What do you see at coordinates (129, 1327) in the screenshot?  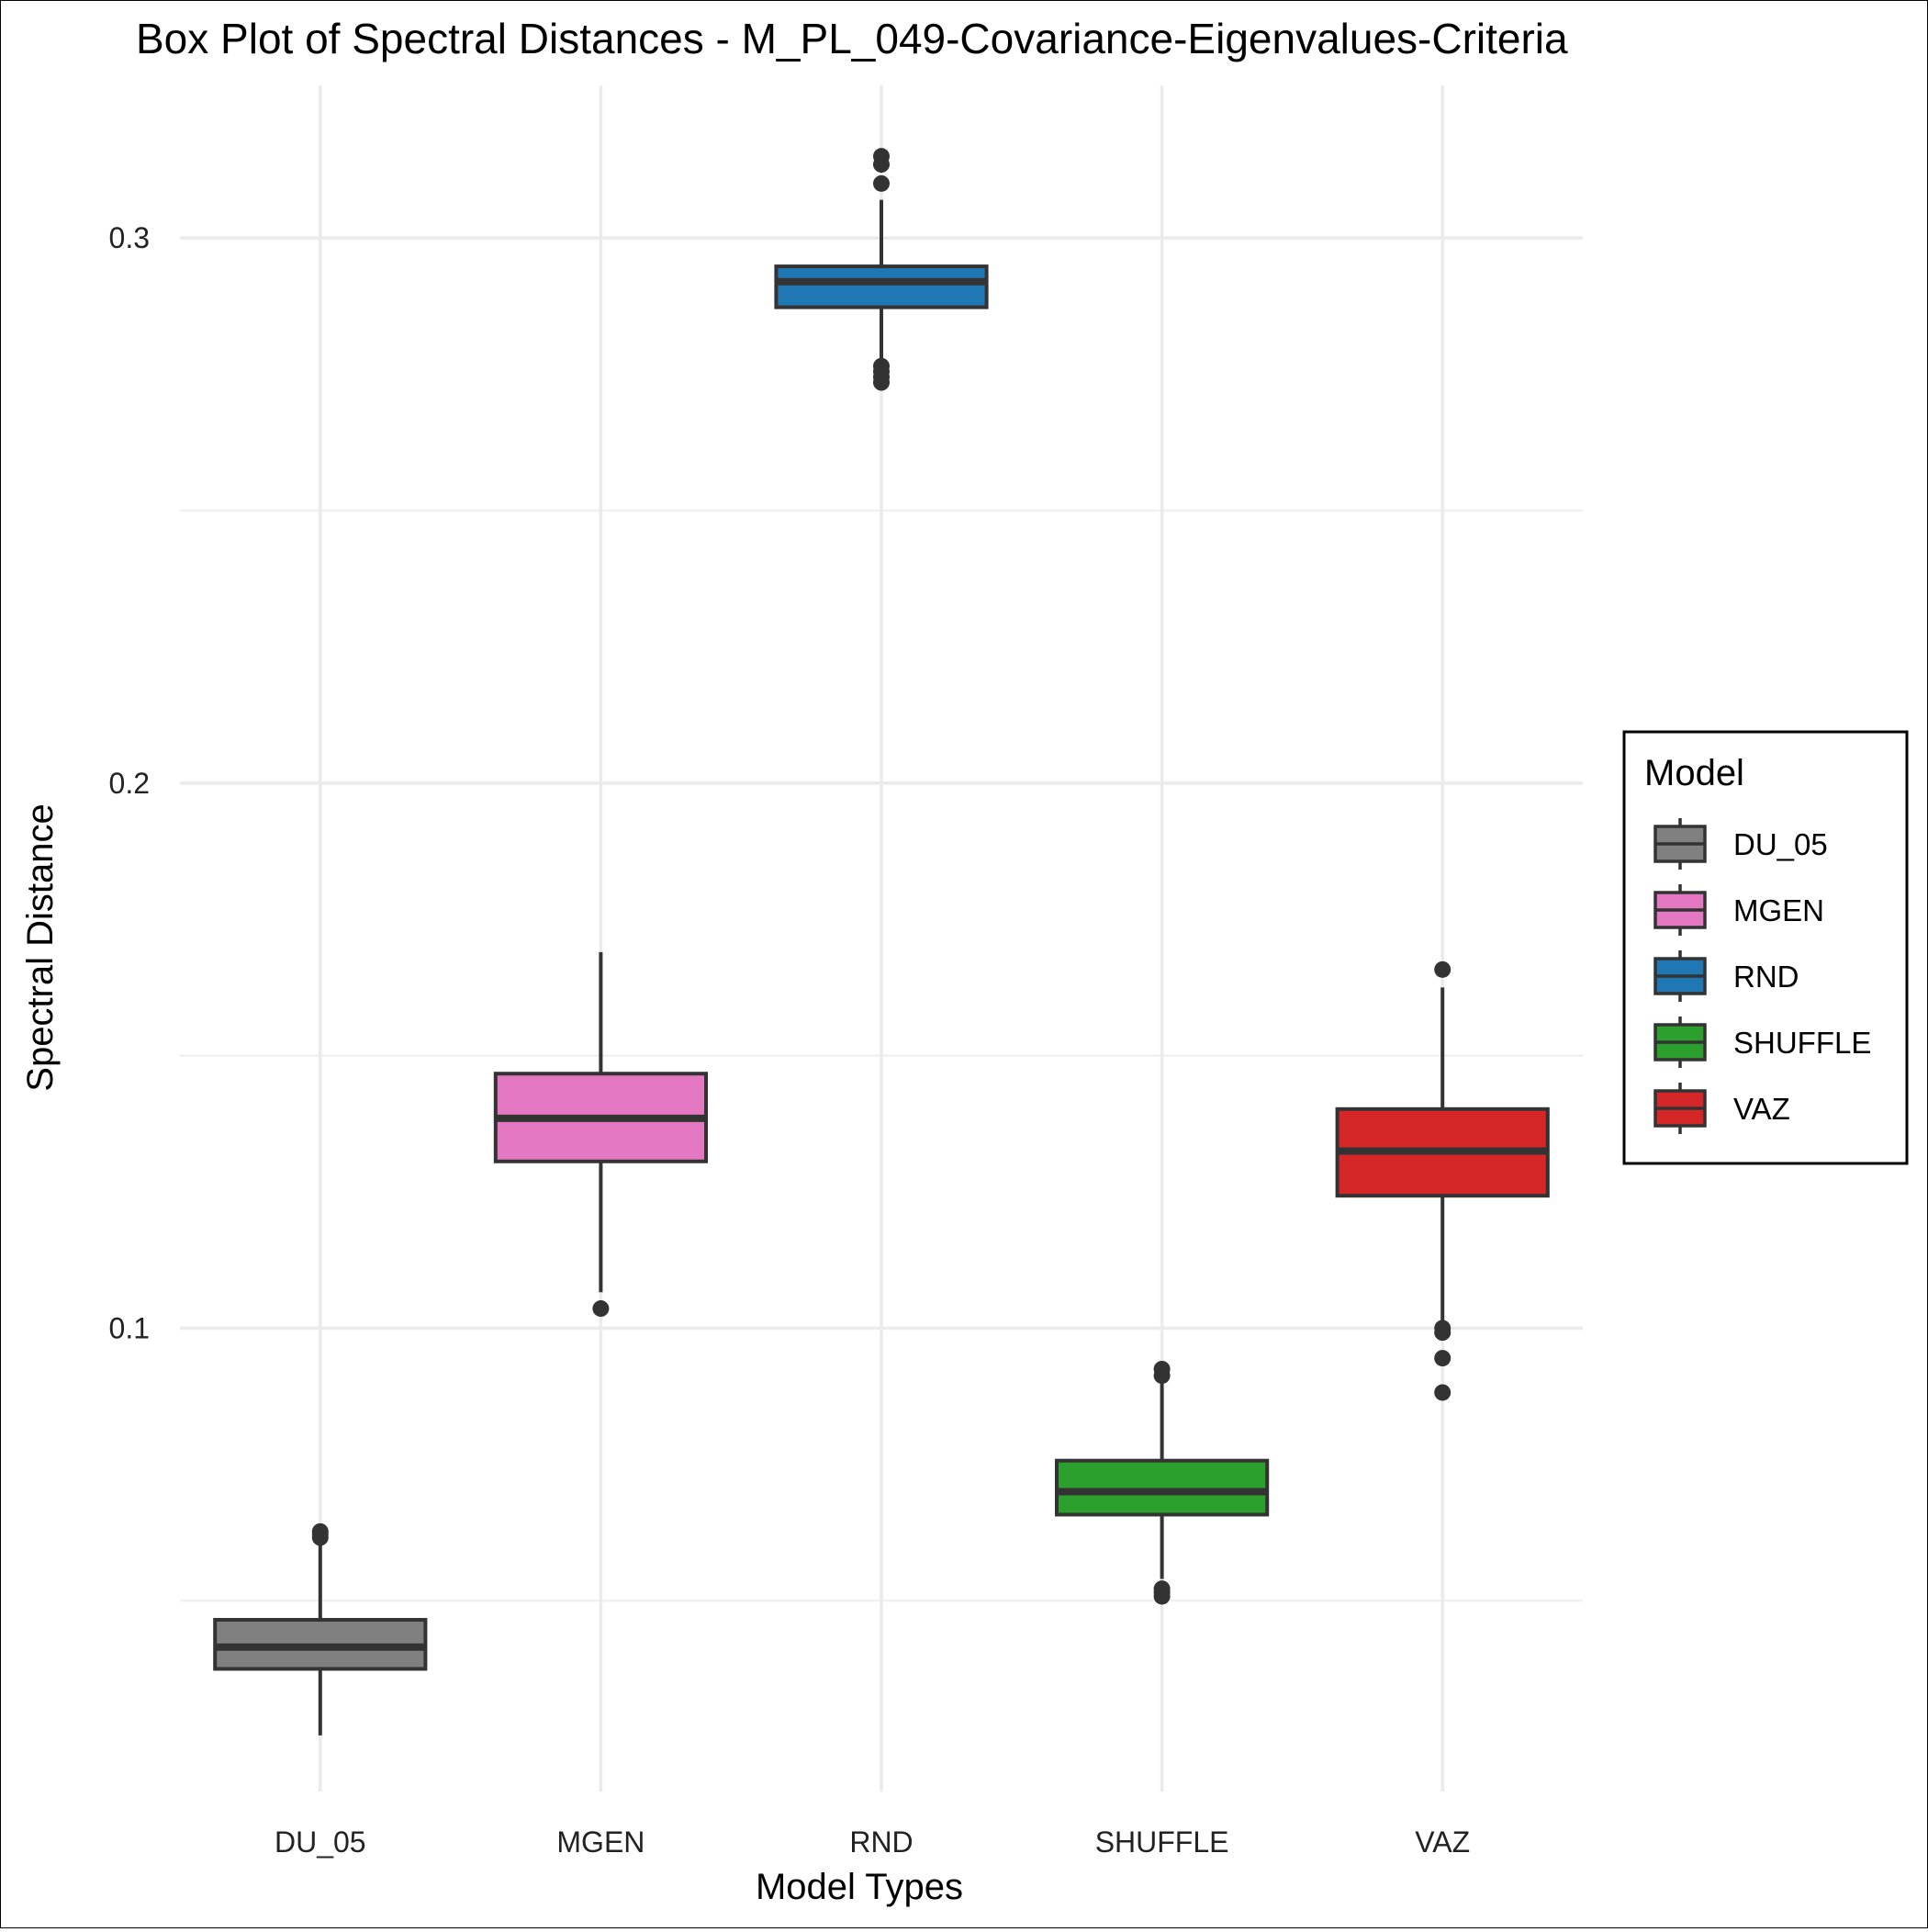 I see `y-tick-label: 0.1` at bounding box center [129, 1327].